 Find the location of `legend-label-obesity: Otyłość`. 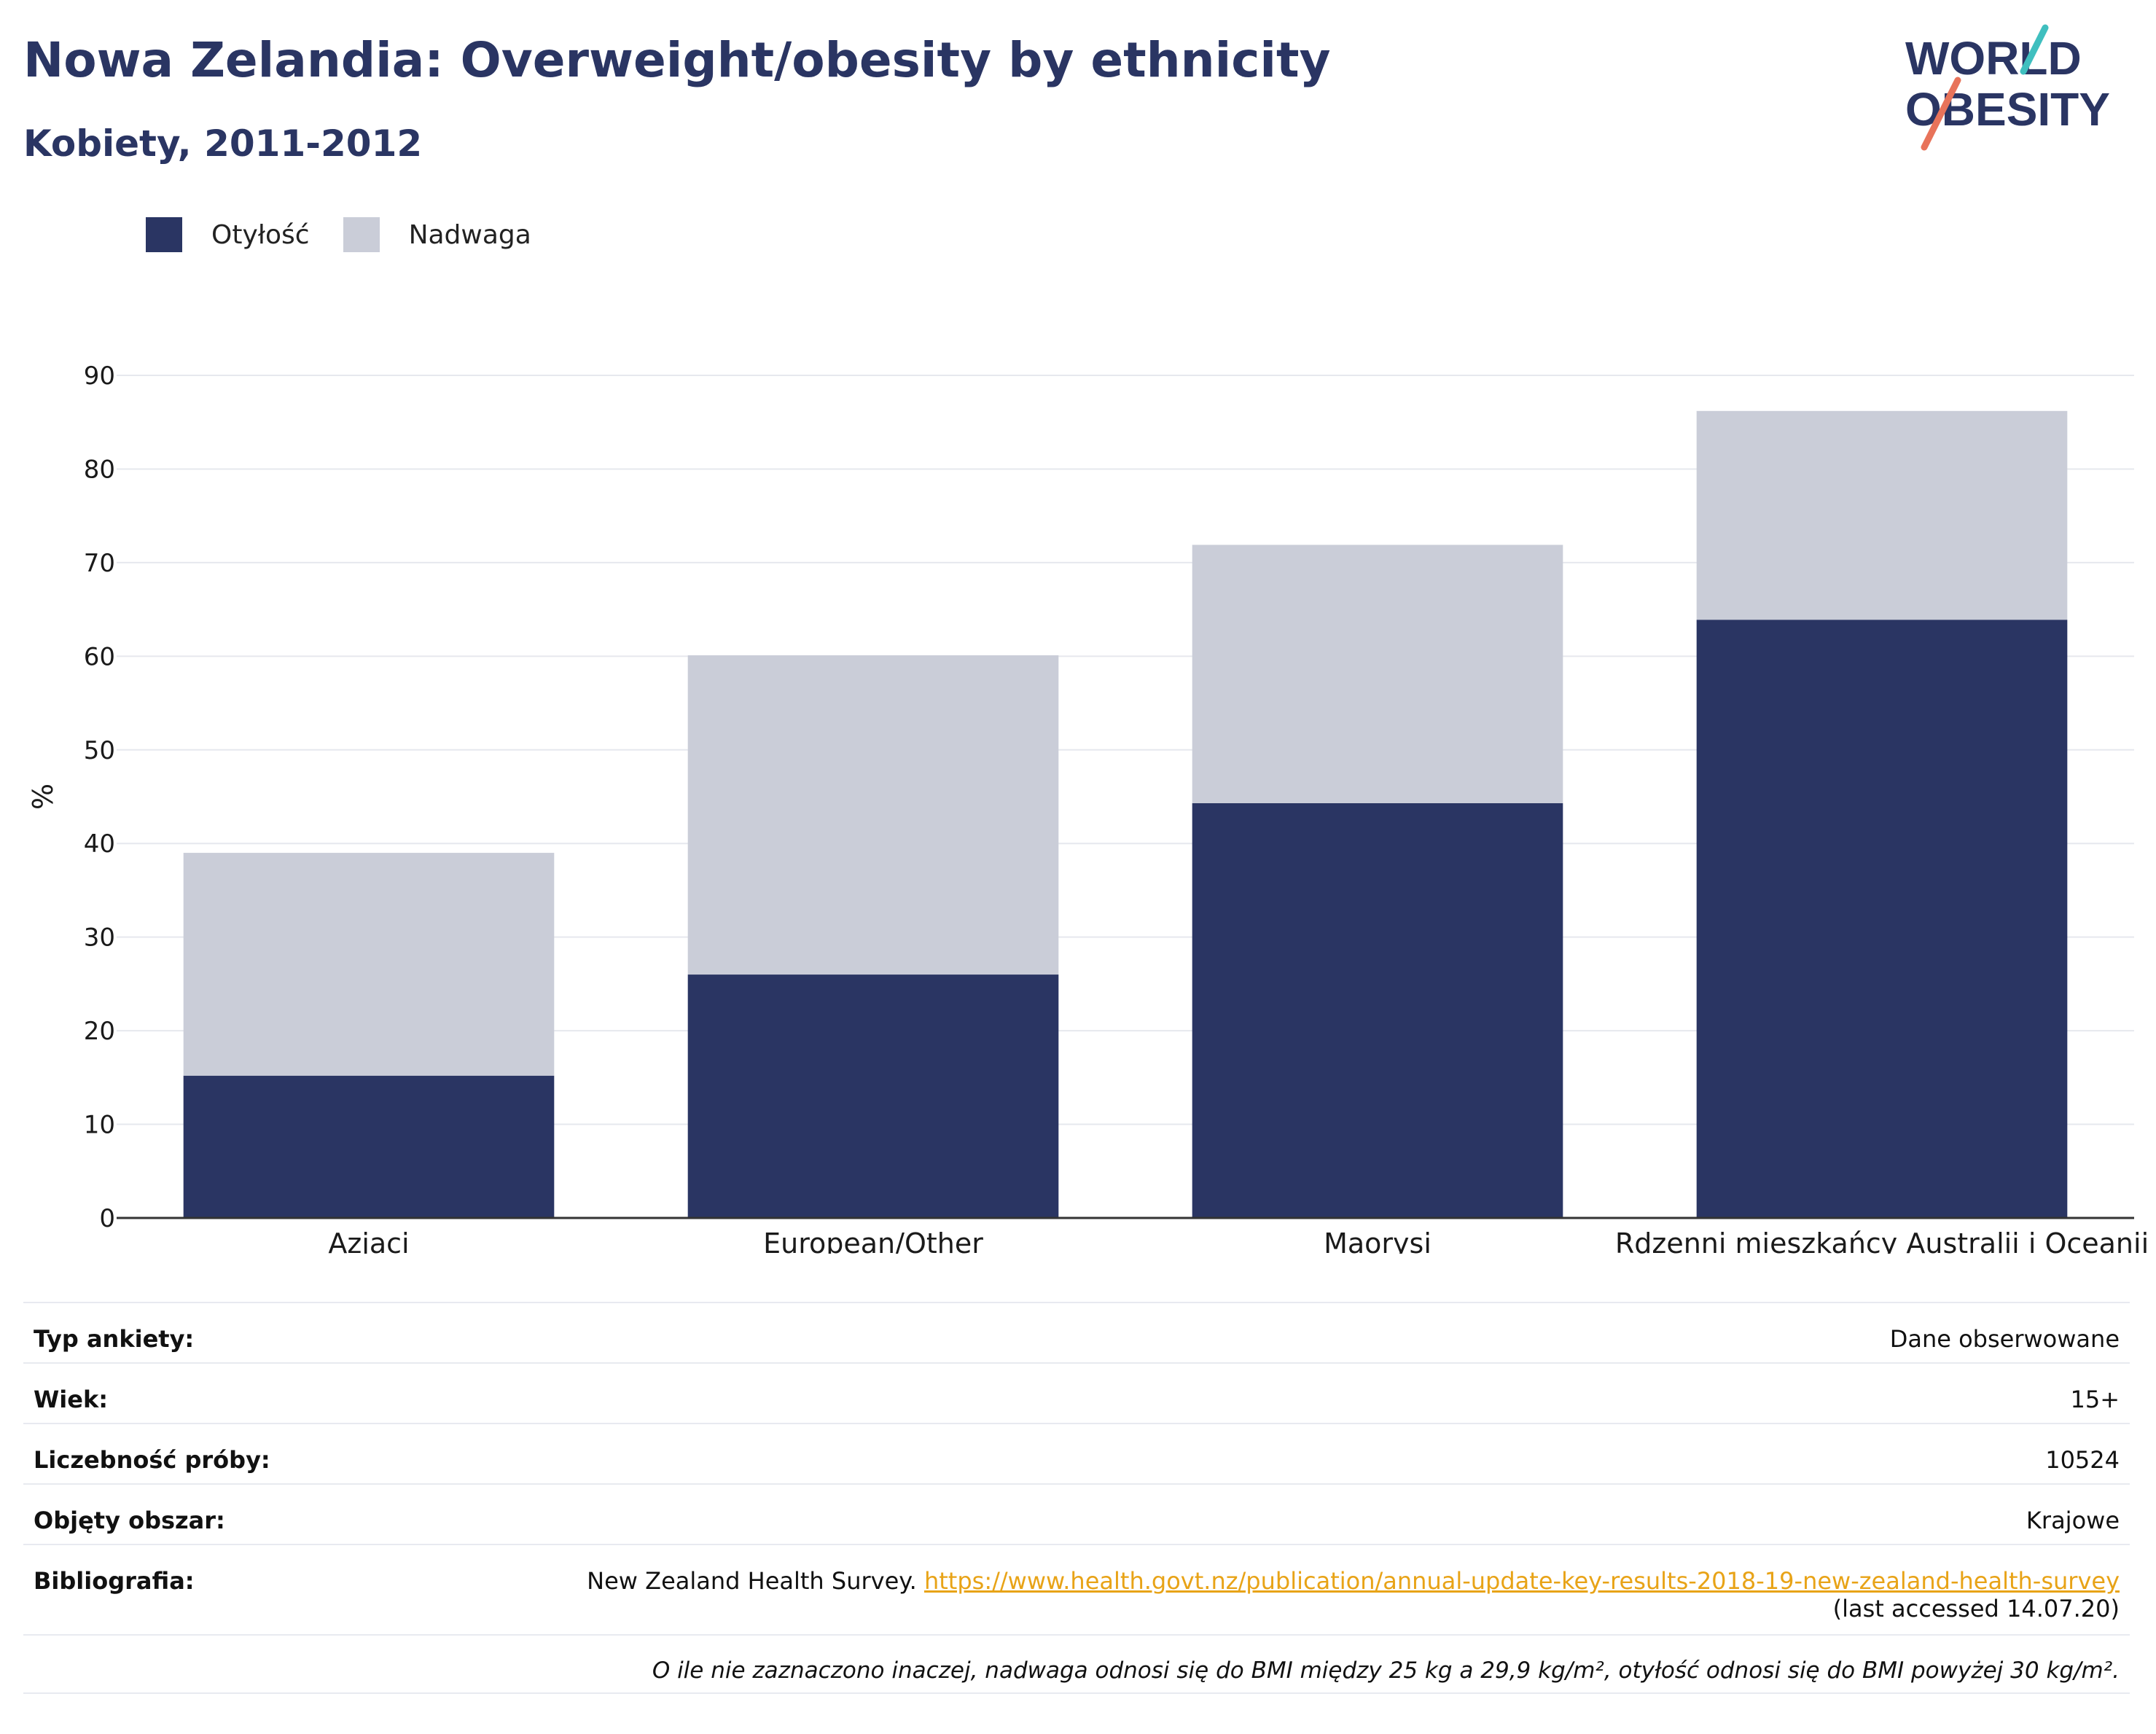

legend-label-obesity: Otyłość is located at coordinates (260, 234).